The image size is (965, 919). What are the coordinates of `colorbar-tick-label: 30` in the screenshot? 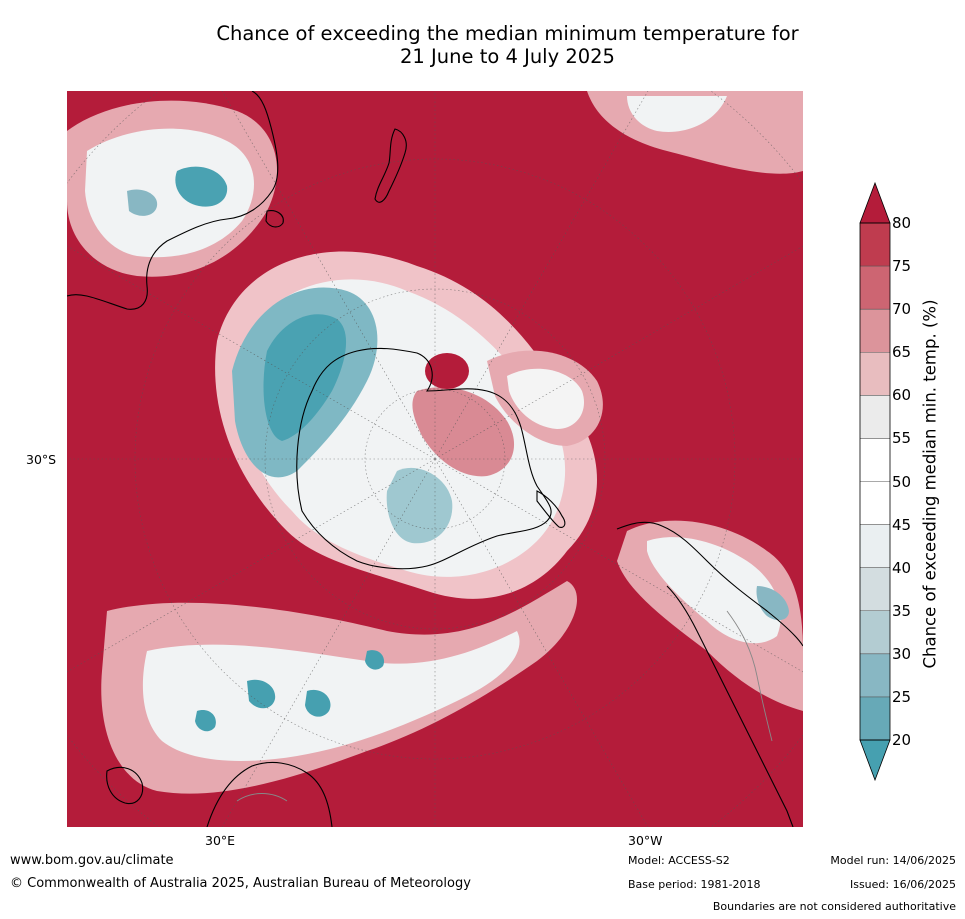 It's located at (902, 653).